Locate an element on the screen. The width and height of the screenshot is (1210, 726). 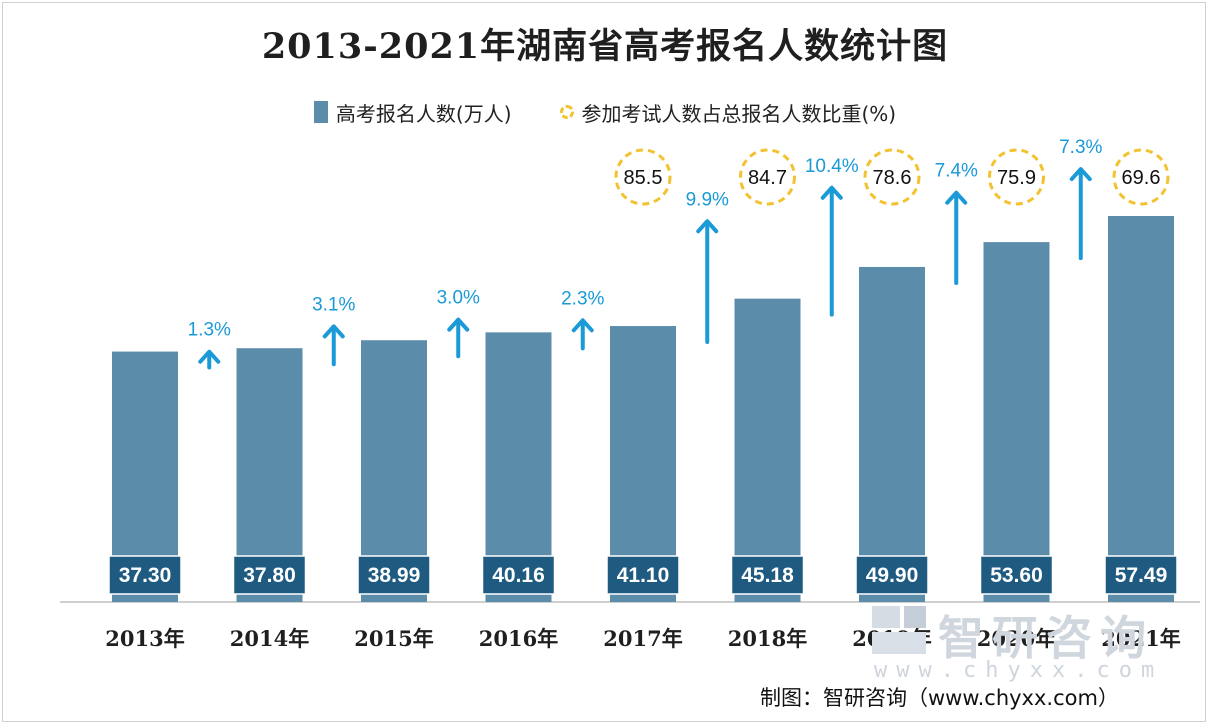
ratio-label: 78.6 is located at coordinates (892, 178).